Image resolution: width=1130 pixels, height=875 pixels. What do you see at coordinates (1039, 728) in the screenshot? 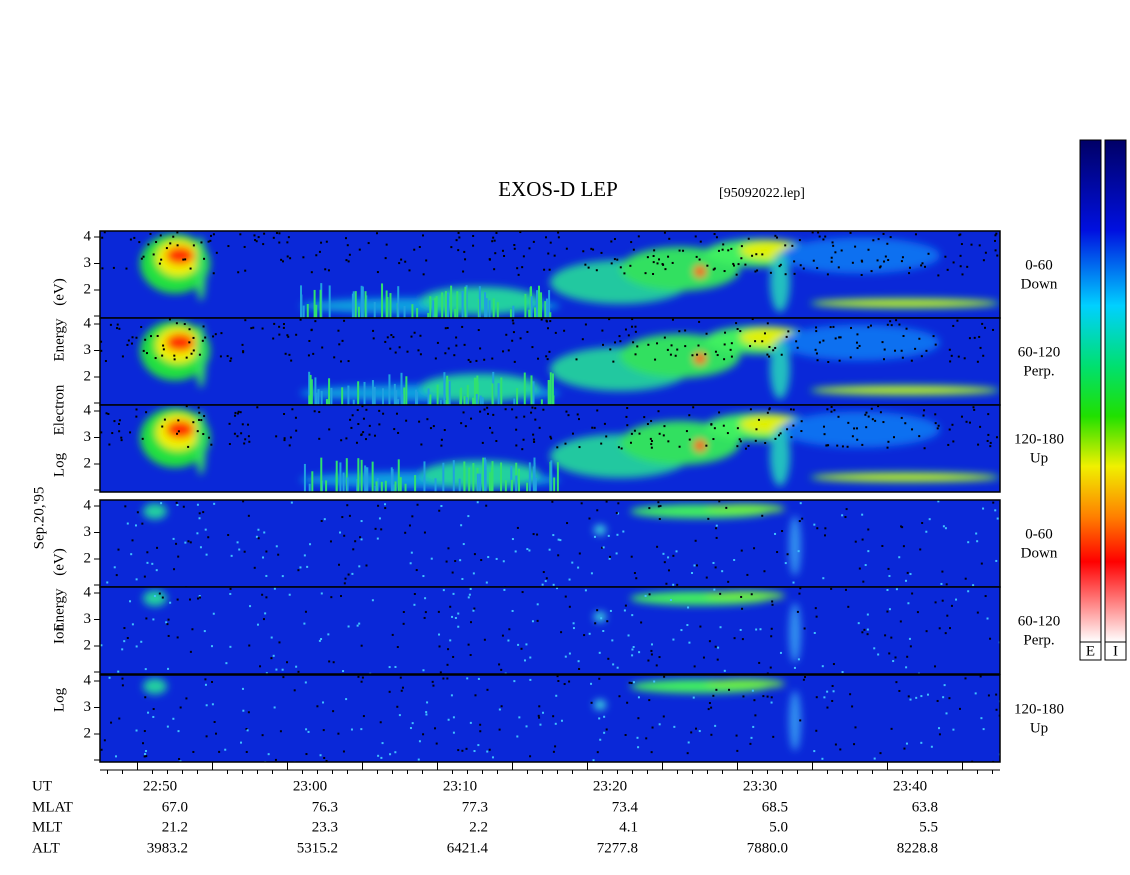
I see `panel-direction: Up` at bounding box center [1039, 728].